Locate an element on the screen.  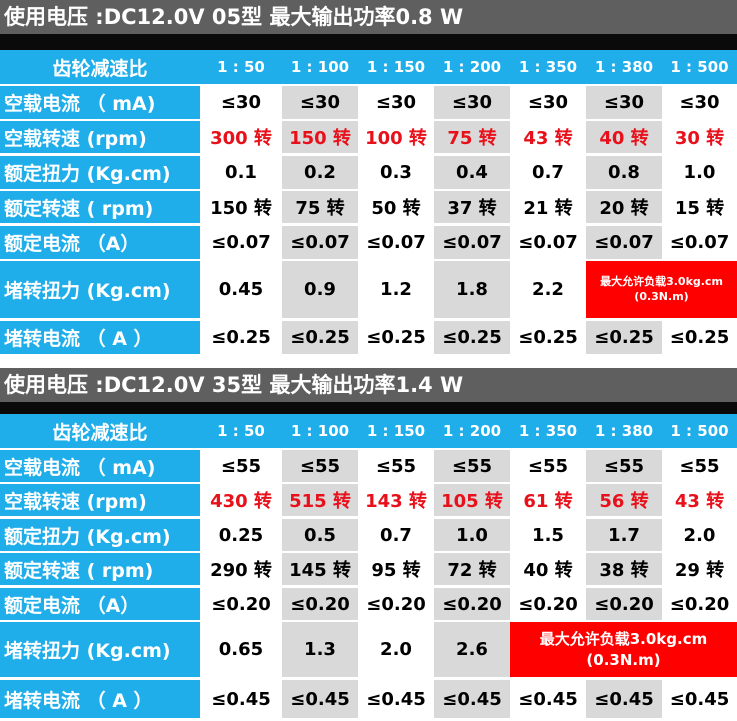
spec-cell: 1.7 is located at coordinates (624, 535).